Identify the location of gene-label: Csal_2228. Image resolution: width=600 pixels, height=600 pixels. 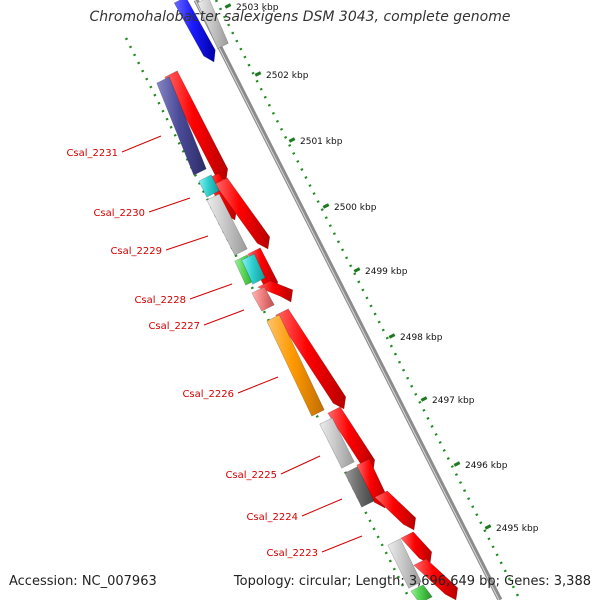
(160, 300).